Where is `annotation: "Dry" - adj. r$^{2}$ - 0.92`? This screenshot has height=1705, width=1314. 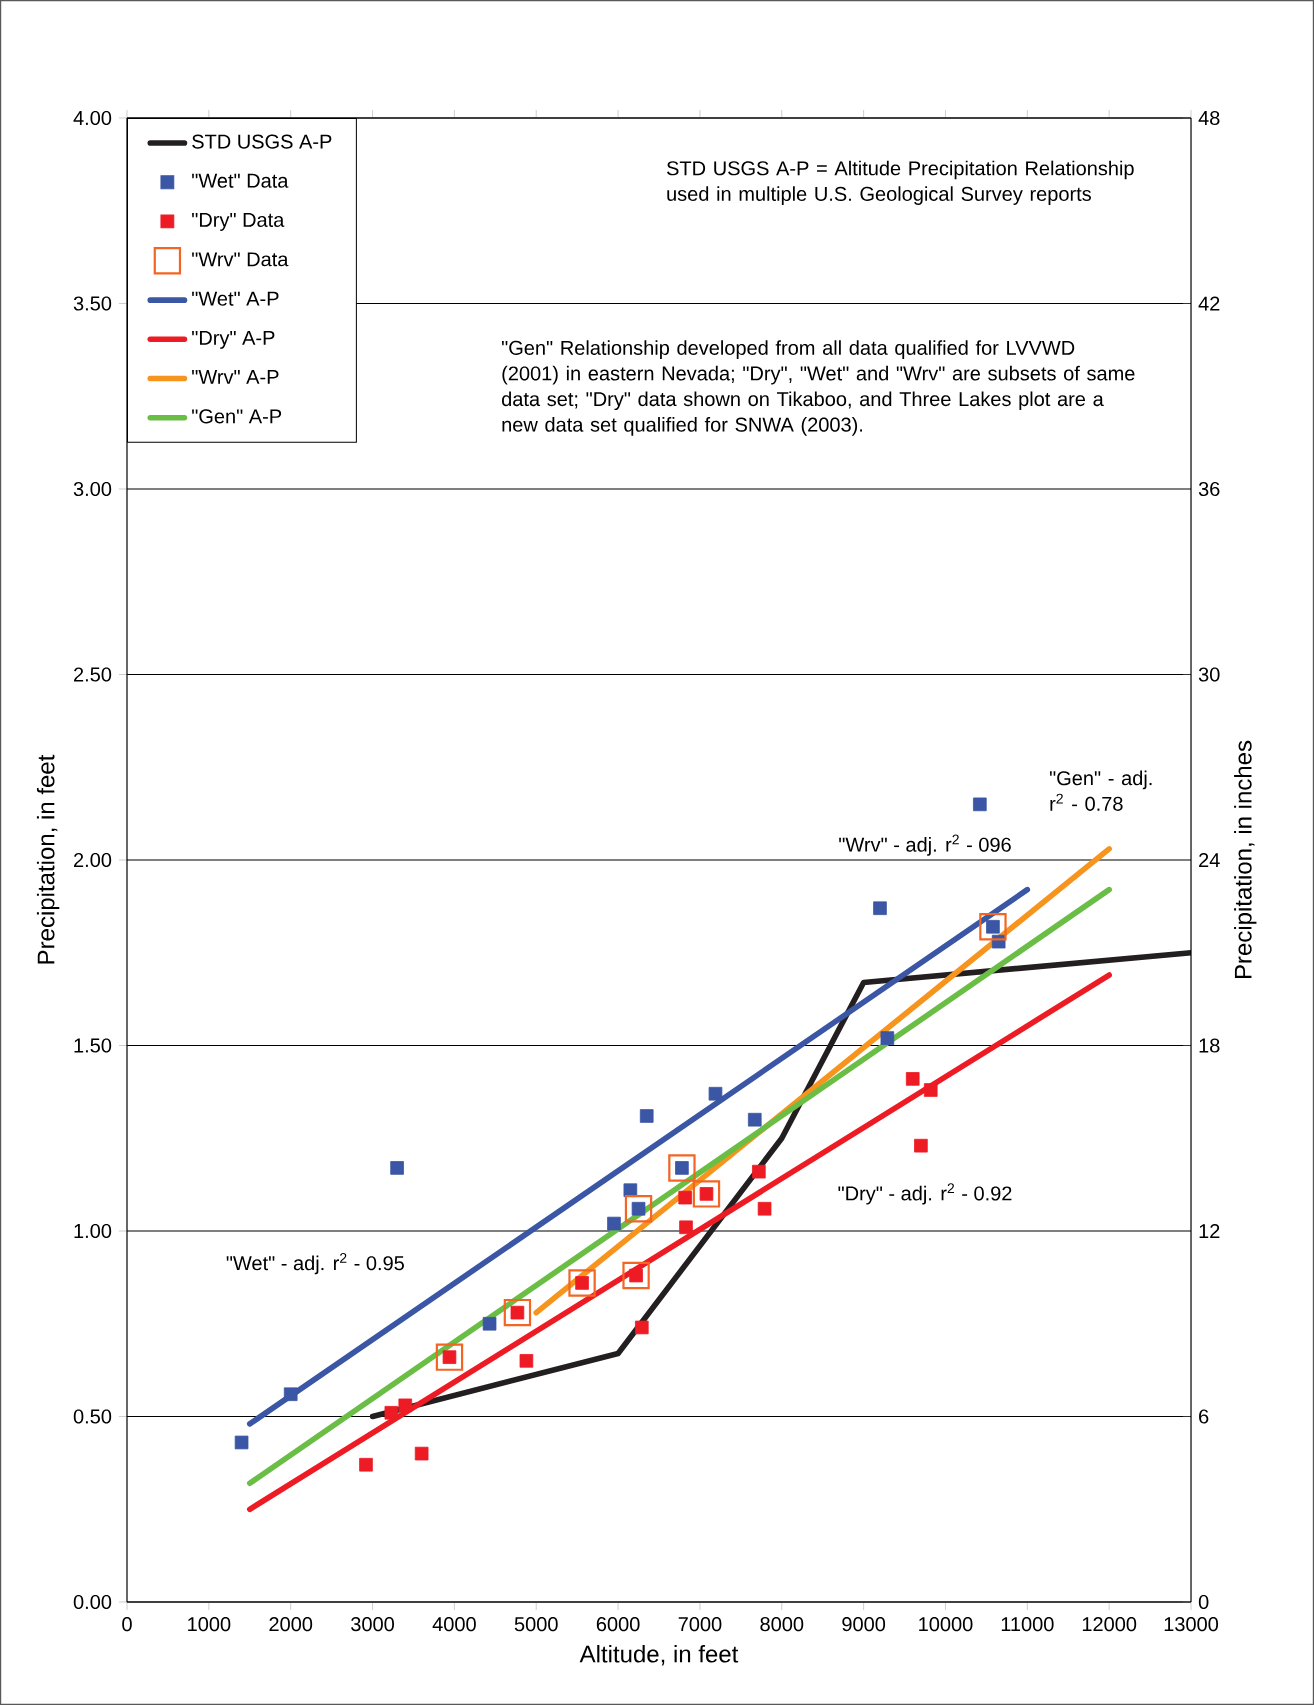
annotation: "Dry" - adj. r$^{2}$ - 0.92 is located at coordinates (925, 1194).